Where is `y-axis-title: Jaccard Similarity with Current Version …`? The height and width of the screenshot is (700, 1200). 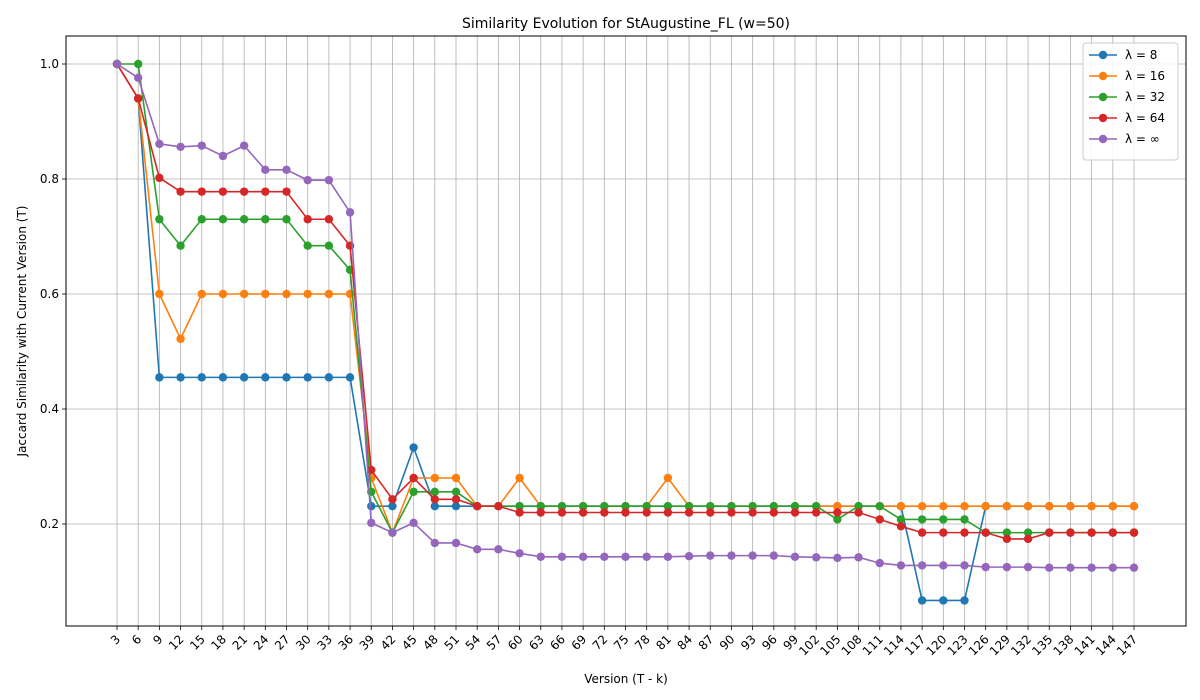
y-axis-title: Jaccard Similarity with Current Version … is located at coordinates (22, 332).